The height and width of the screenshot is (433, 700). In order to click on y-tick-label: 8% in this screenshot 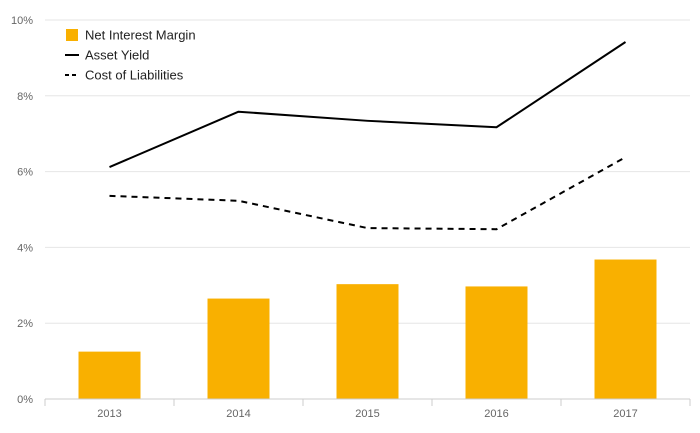, I will do `click(25, 97)`.